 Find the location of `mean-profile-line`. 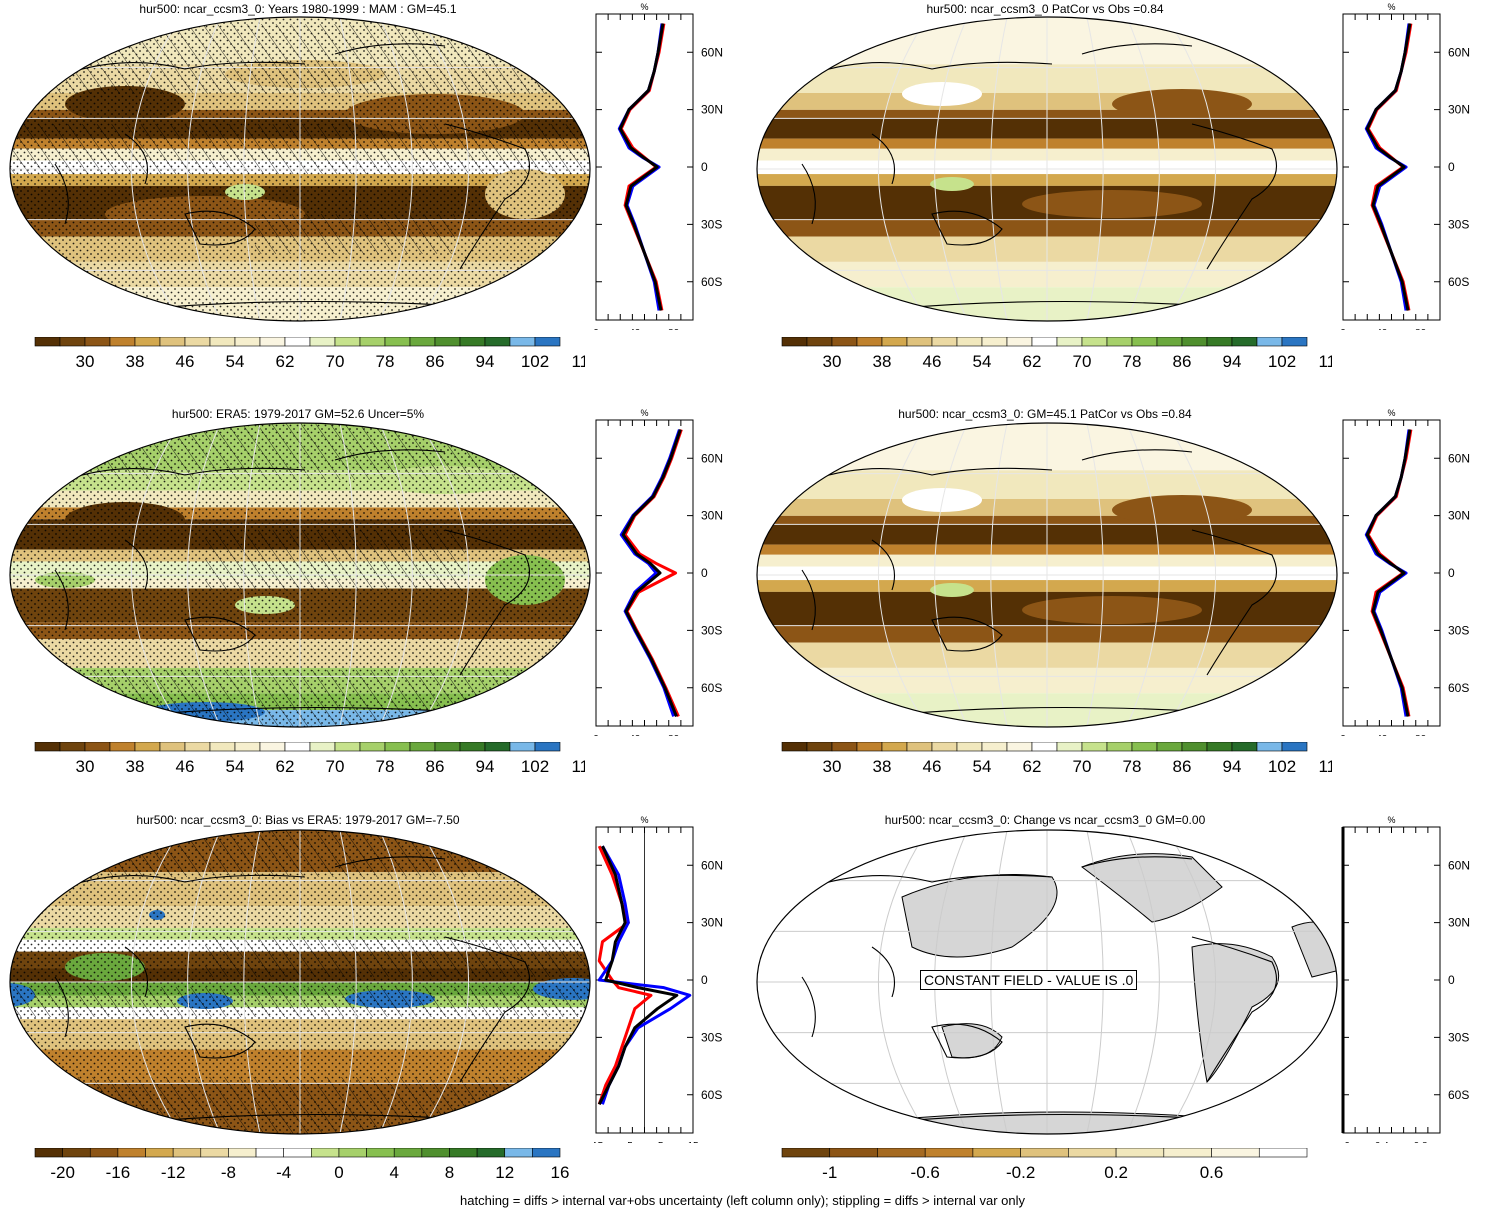

mean-profile-line is located at coordinates (1388, 573).